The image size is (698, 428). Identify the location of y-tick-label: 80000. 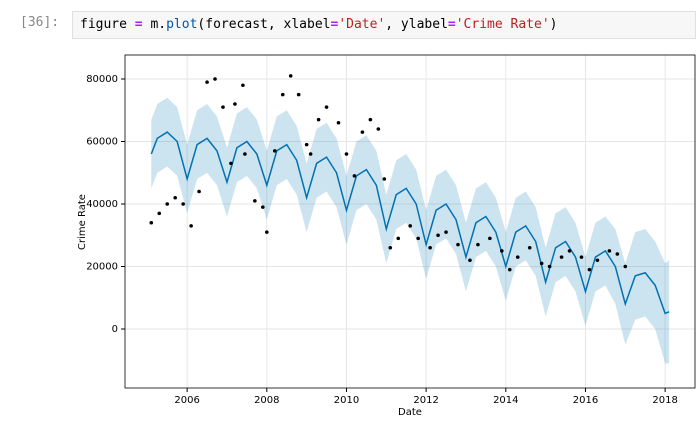
(102, 79).